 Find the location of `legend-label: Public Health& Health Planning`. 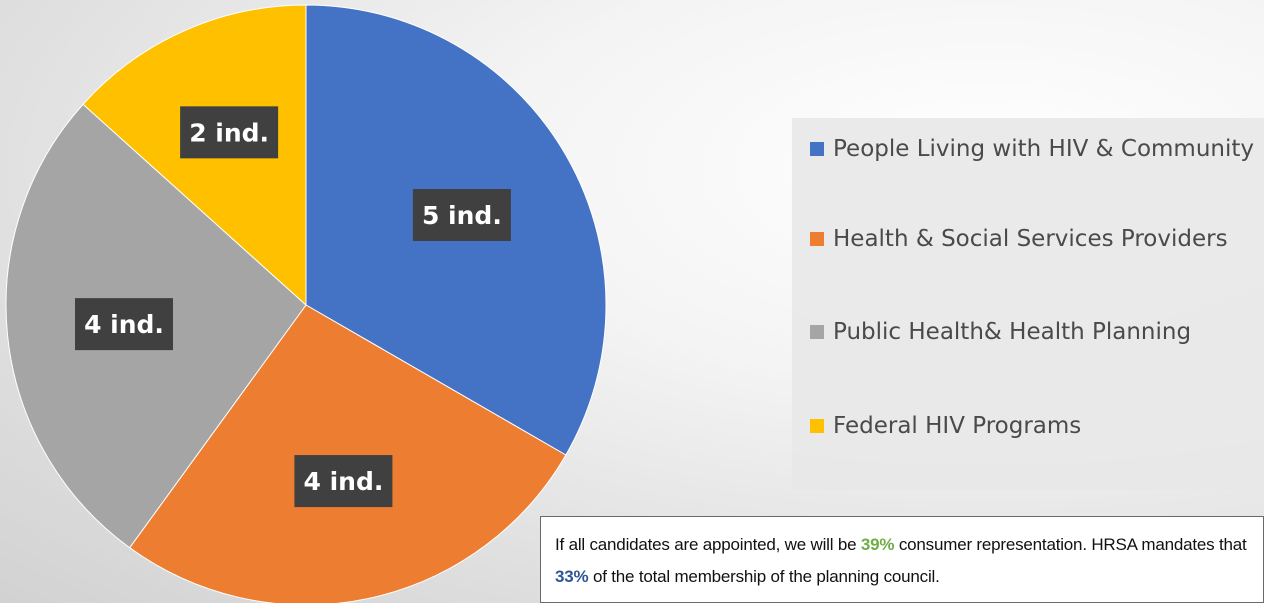

legend-label: Public Health& Health Planning is located at coordinates (1012, 332).